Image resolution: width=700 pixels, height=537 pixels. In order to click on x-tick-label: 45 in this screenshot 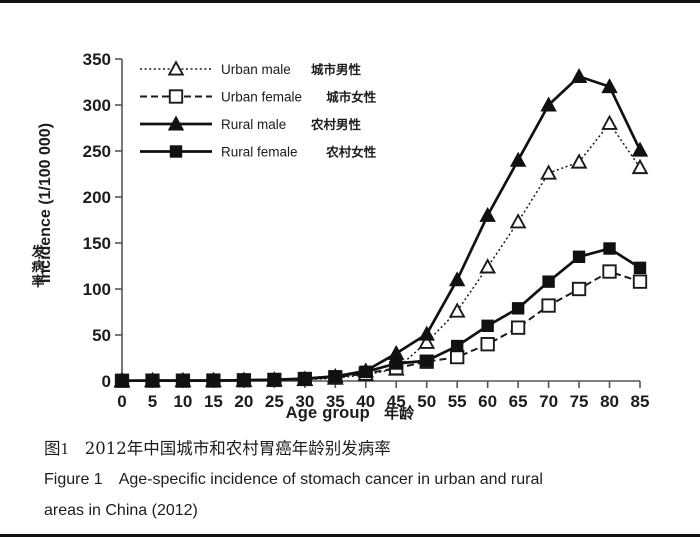, I will do `click(396, 401)`.